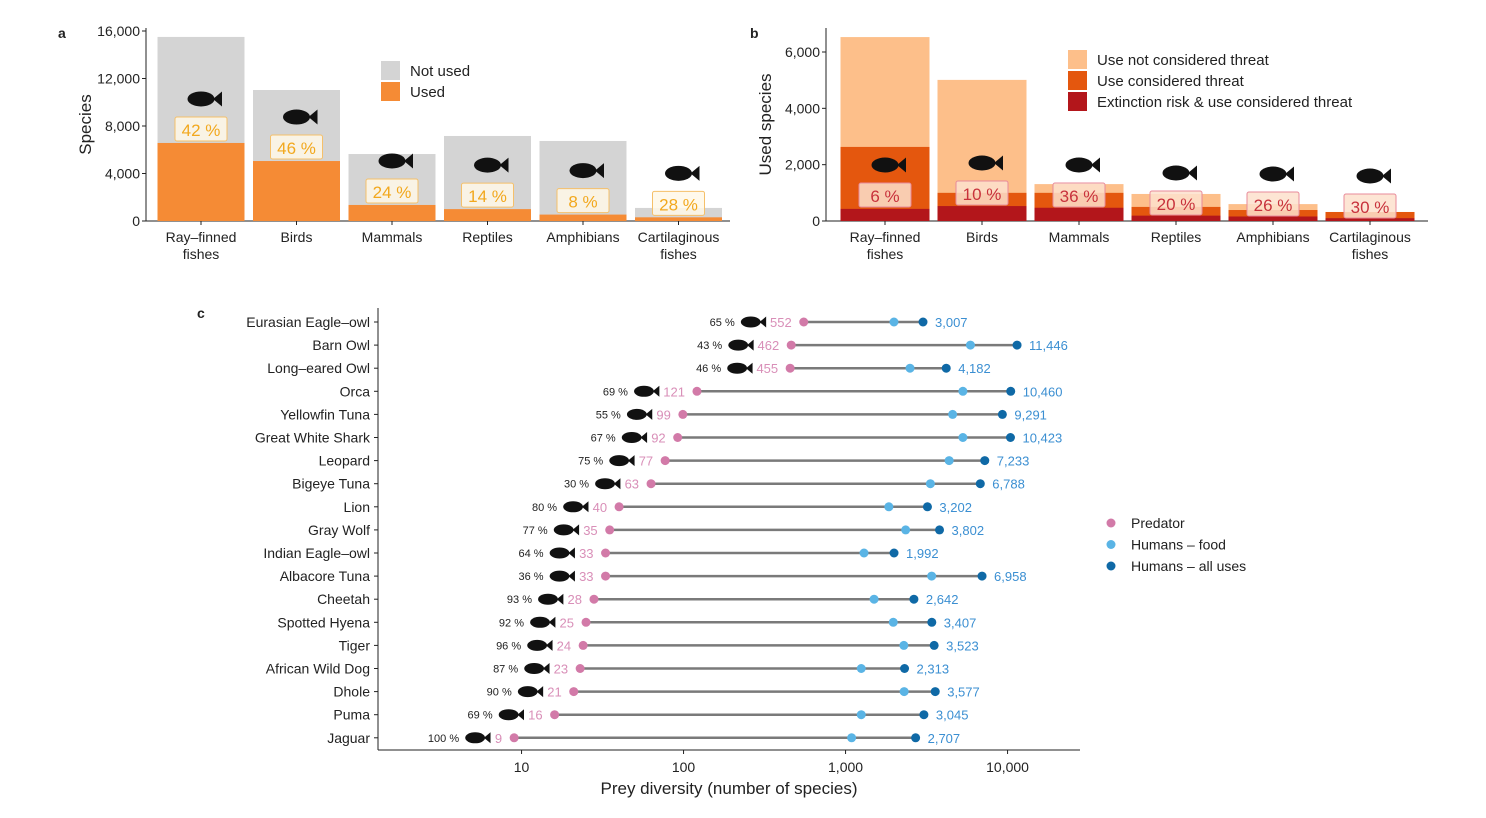 The image size is (1486, 818). What do you see at coordinates (646, 530) in the screenshot?
I see `row-gray-wolf: Gray Wolf 35 3,802 77 %` at bounding box center [646, 530].